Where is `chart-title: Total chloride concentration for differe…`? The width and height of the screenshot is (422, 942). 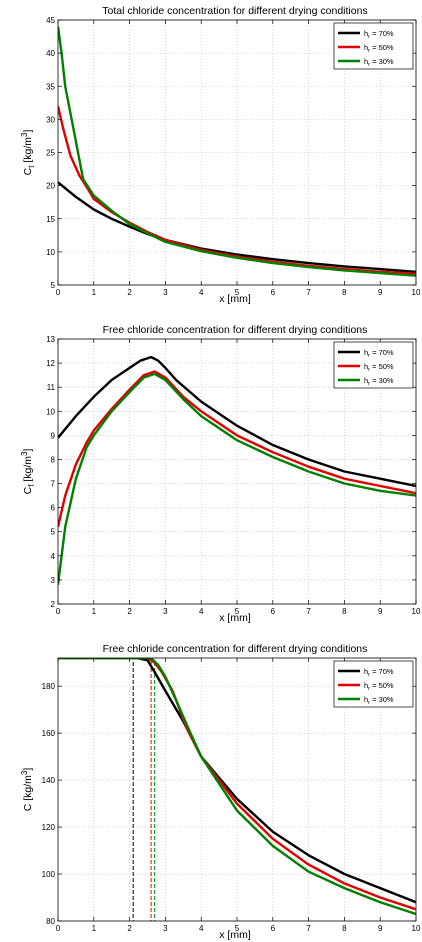 chart-title: Total chloride concentration for differe… is located at coordinates (234, 11).